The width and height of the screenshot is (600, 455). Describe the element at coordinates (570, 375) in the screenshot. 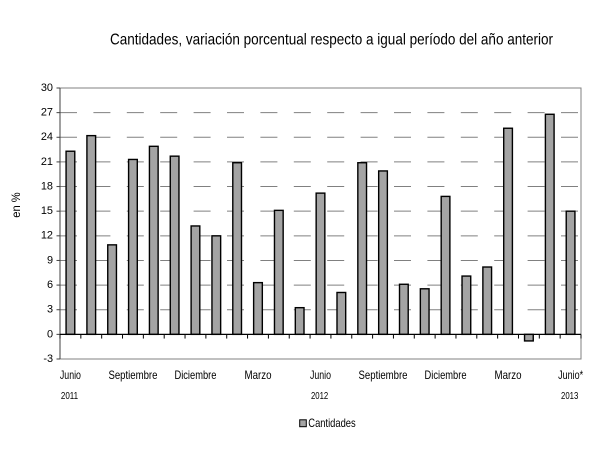

I see `svg-text: Junio*` at that location.